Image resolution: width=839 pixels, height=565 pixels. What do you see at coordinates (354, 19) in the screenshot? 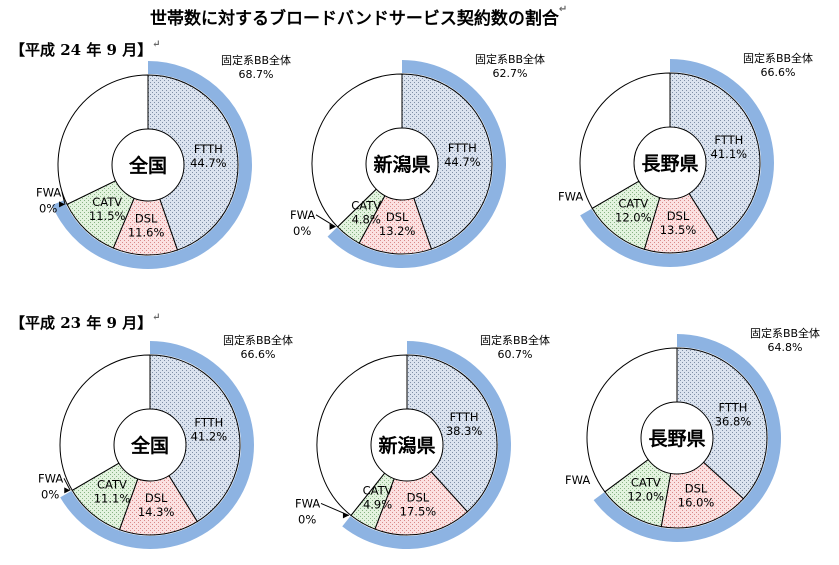
I see `document-title-text: 世帯数に対するブロードバンドサービス契約数の割合` at bounding box center [354, 19].